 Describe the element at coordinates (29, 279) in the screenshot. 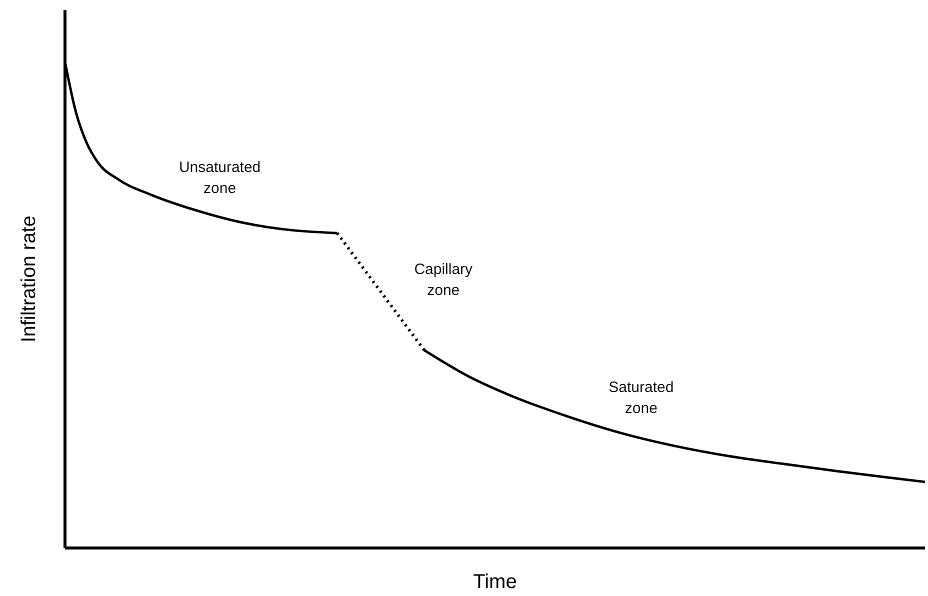

I see `y-axis-title: Infiltration rate` at that location.